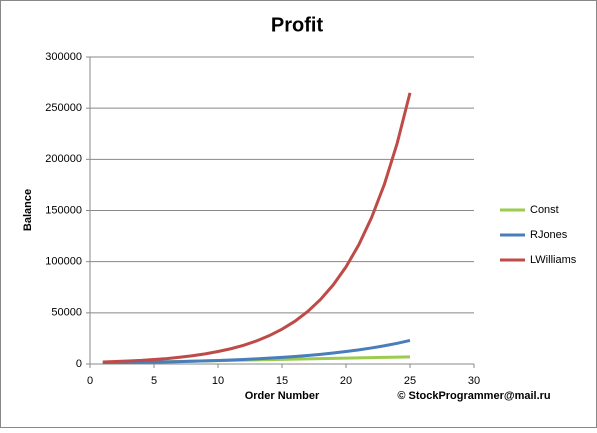 This screenshot has height=433, width=597. I want to click on legend-label: LWilliams, so click(553, 260).